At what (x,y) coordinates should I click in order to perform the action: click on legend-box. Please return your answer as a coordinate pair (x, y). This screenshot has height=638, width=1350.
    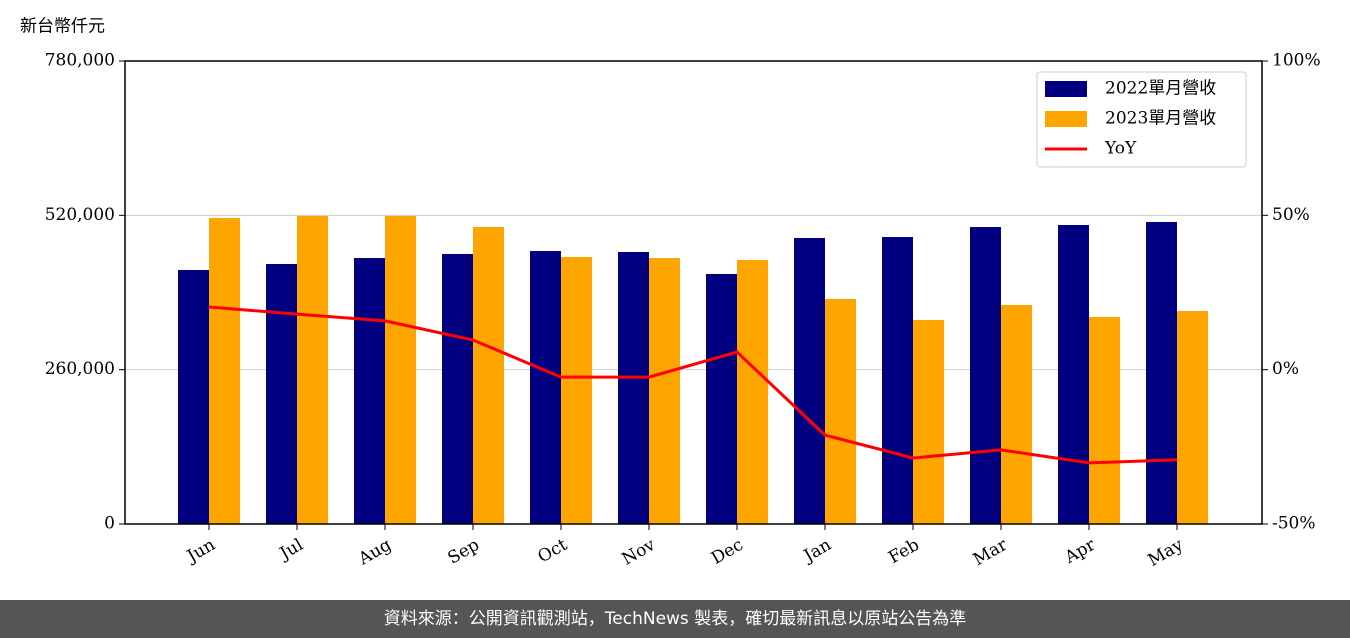
    Looking at the image, I should click on (1141, 119).